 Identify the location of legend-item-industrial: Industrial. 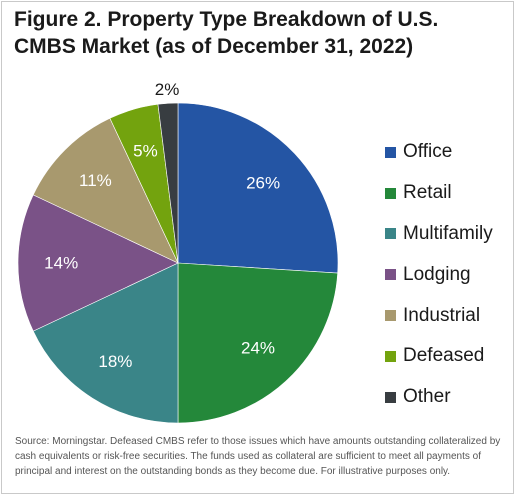
(439, 315).